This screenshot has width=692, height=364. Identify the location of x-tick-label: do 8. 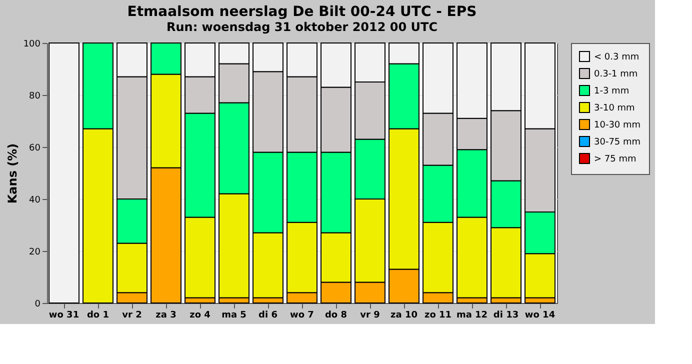
(336, 315).